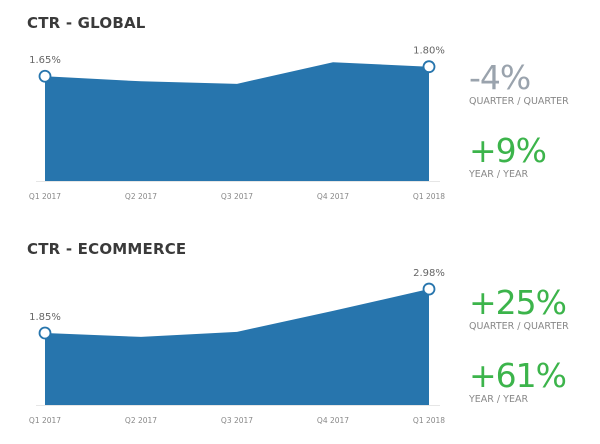 Image resolution: width=600 pixels, height=444 pixels. Describe the element at coordinates (429, 51) in the screenshot. I see `data-label: 1.80%` at that location.